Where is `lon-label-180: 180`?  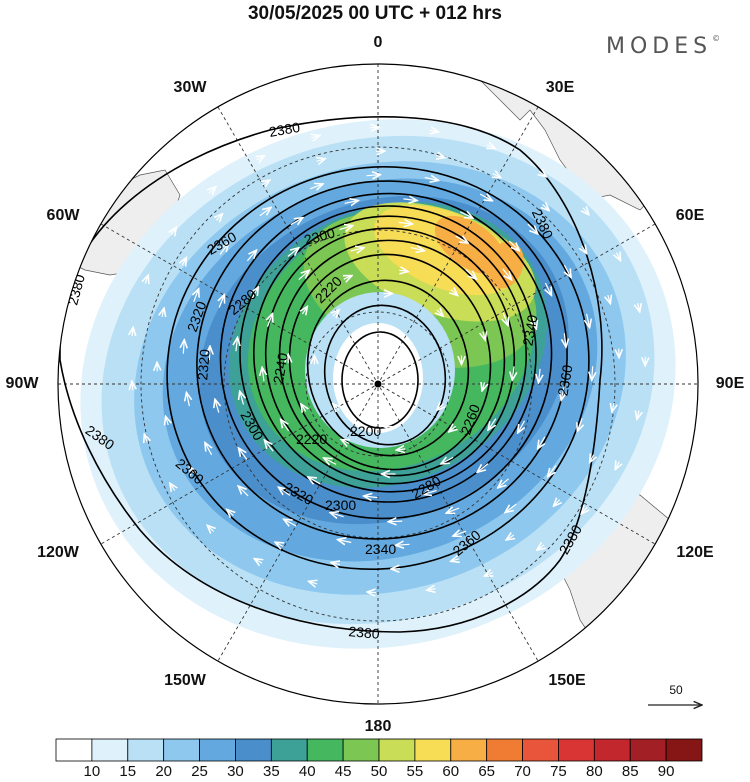 lon-label-180: 180 is located at coordinates (378, 726).